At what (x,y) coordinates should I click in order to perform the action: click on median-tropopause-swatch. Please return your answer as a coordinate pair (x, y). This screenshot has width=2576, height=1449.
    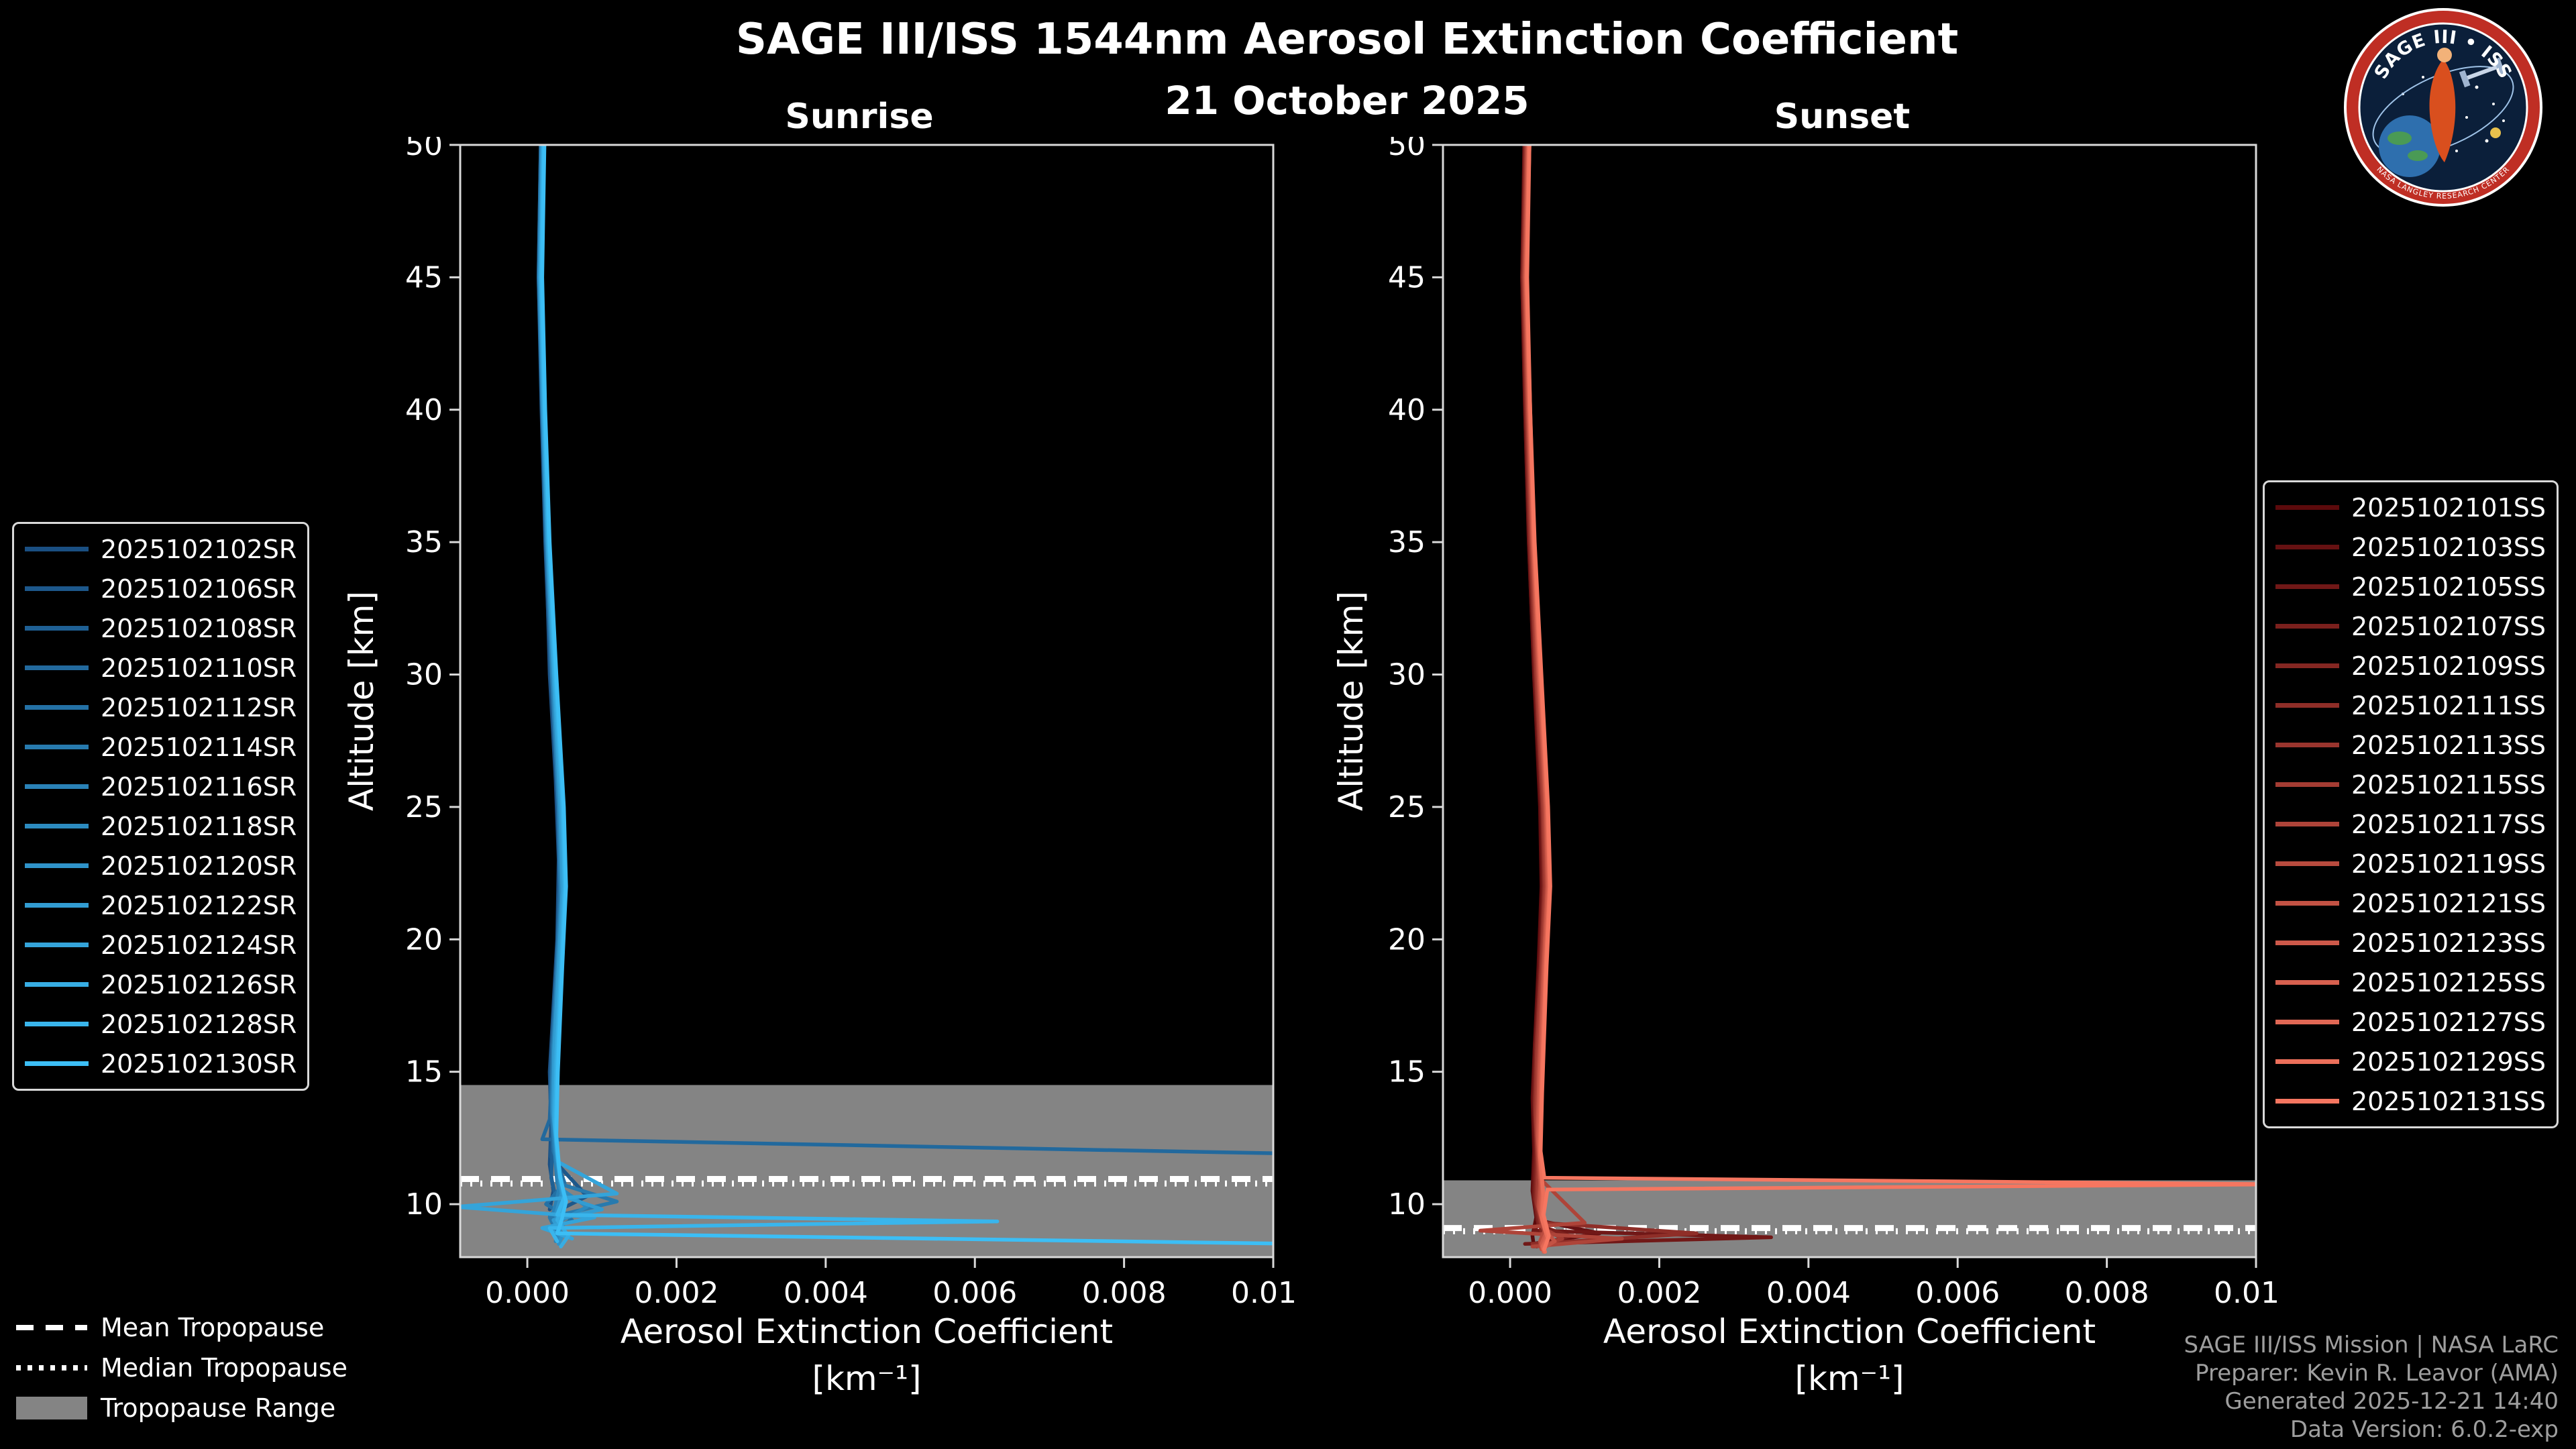
    Looking at the image, I should click on (51, 1368).